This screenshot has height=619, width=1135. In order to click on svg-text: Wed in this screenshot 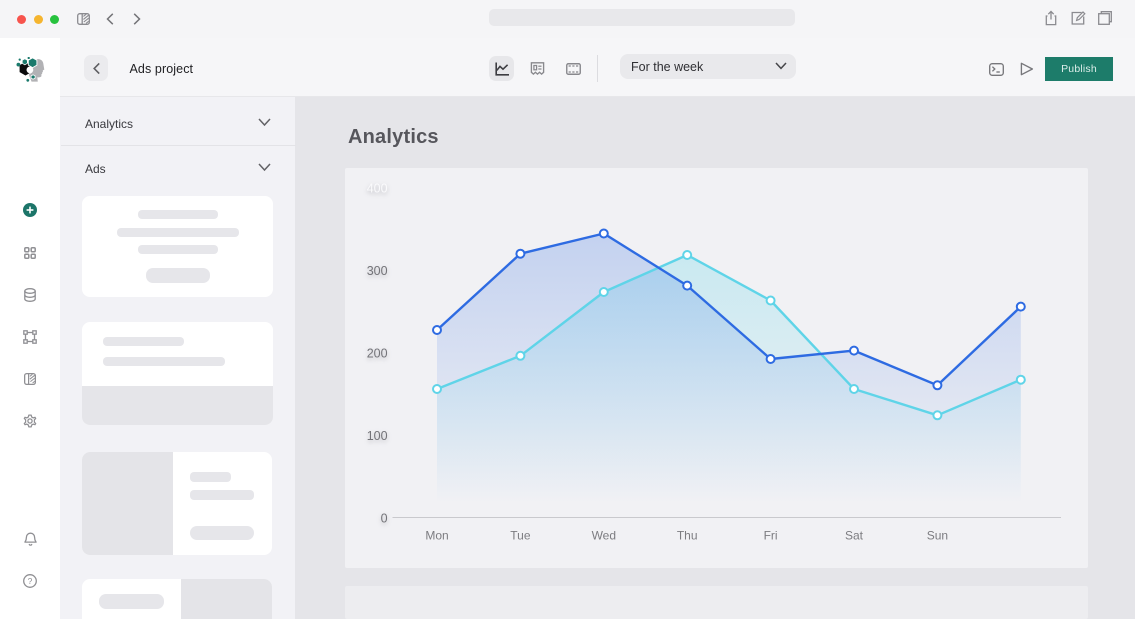, I will do `click(604, 536)`.